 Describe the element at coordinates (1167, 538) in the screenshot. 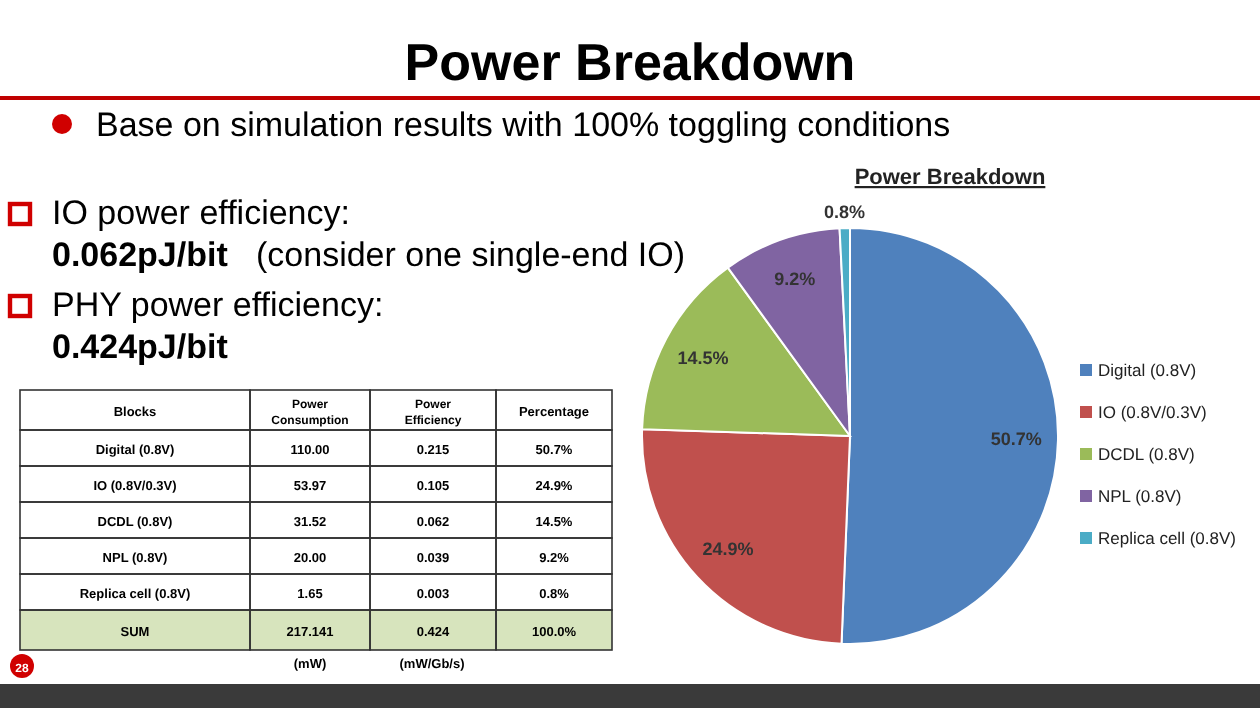

I see `legend-label: Replica cell (0.8V)` at that location.